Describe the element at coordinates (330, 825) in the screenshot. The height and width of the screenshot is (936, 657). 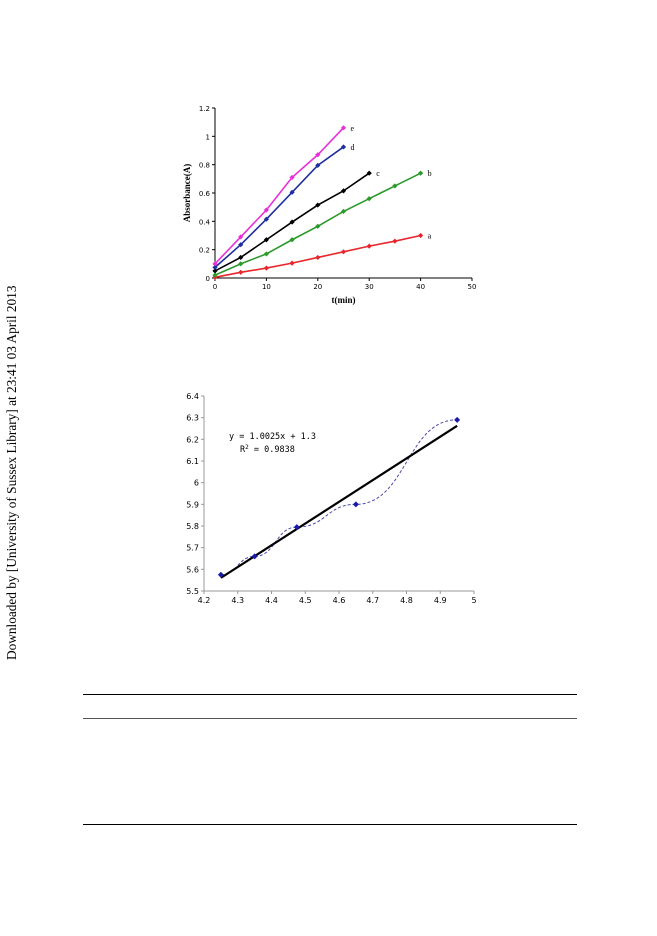
I see `table-bottom-rule` at that location.